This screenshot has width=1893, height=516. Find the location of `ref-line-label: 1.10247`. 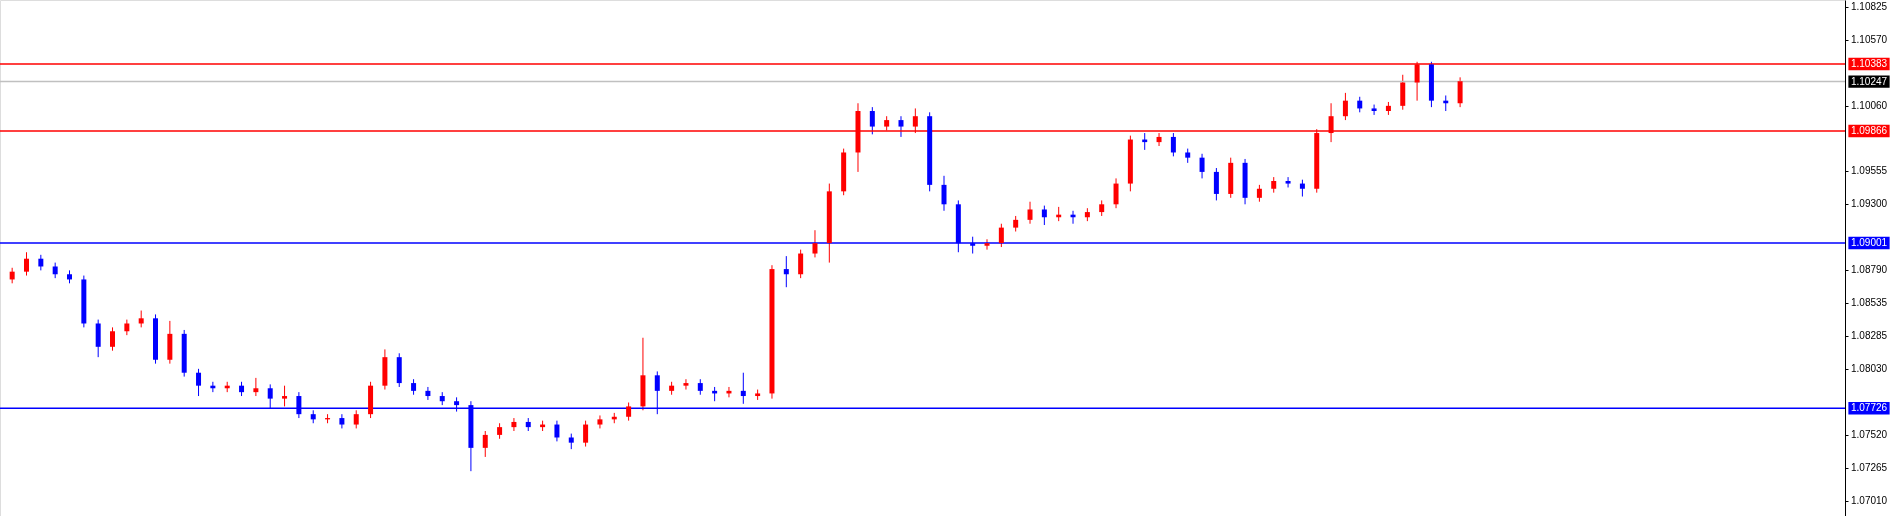

ref-line-label: 1.10247 is located at coordinates (1869, 81).